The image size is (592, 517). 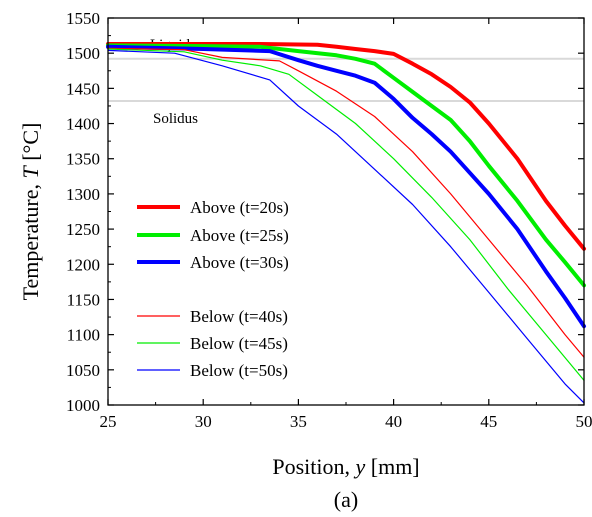 I want to click on y-tick-label: 1500, so click(x=83, y=53).